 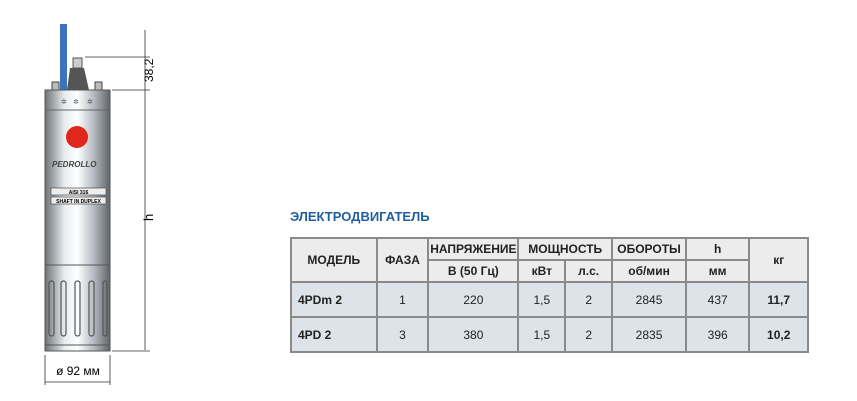 I want to click on cell-phase: 3, so click(x=402, y=334).